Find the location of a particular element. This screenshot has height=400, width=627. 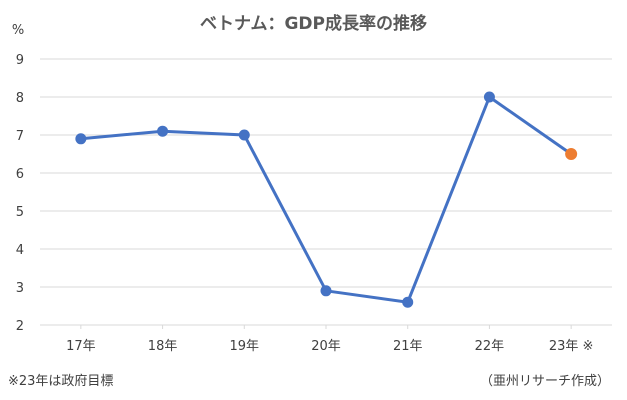

x-tick-label: 18年 is located at coordinates (163, 346).